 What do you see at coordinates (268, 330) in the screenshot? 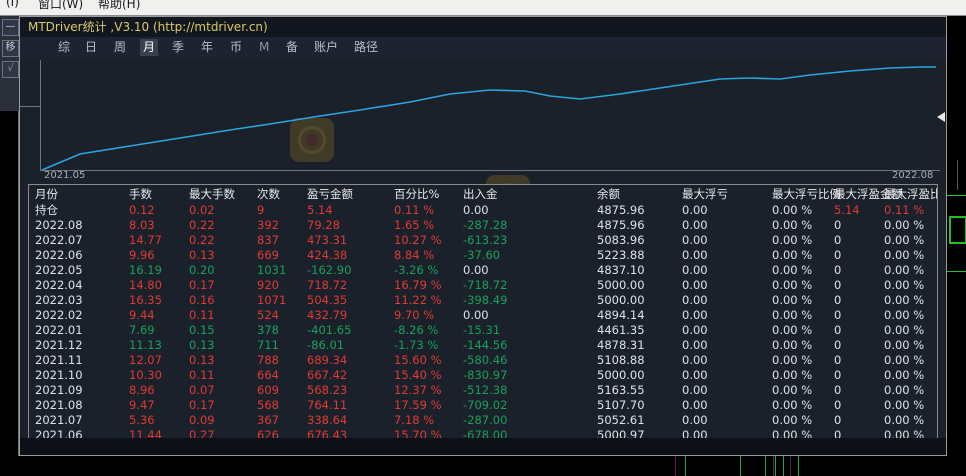
I see `table-row-cell-3: 378` at bounding box center [268, 330].